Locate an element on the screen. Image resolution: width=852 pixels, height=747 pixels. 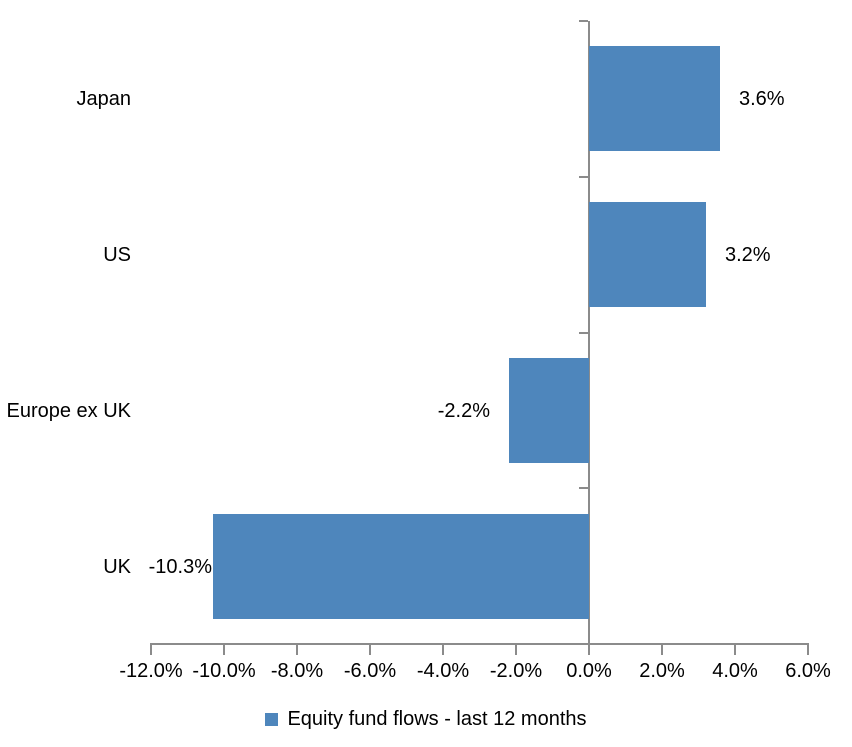
legend: Equity fund flows - last 12 months is located at coordinates (426, 719).